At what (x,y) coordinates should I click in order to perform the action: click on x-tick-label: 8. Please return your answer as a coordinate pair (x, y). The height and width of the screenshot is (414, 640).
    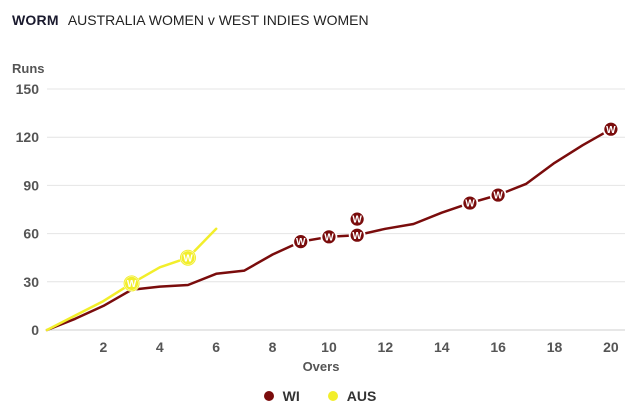
    Looking at the image, I should click on (273, 347).